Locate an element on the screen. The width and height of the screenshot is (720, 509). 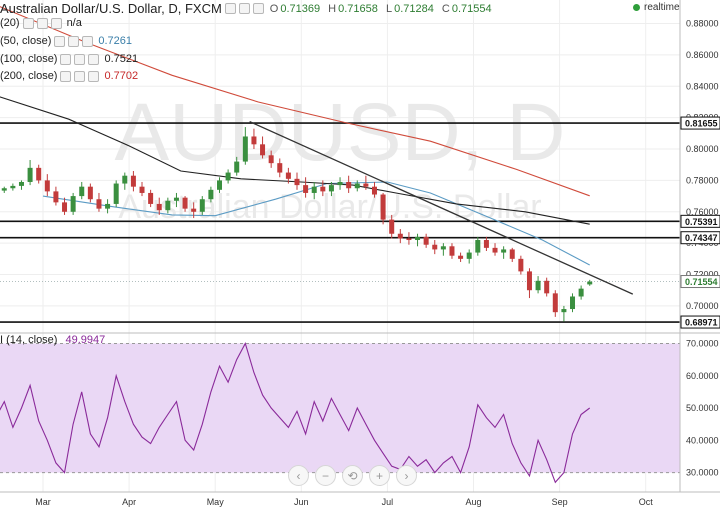
chart-navigation: ‹ − ⟲ + › is located at coordinates (352, 475).